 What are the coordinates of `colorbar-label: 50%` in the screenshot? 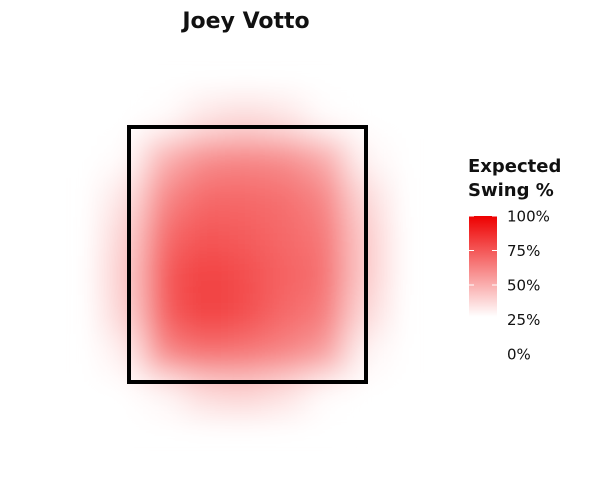 It's located at (523, 286).